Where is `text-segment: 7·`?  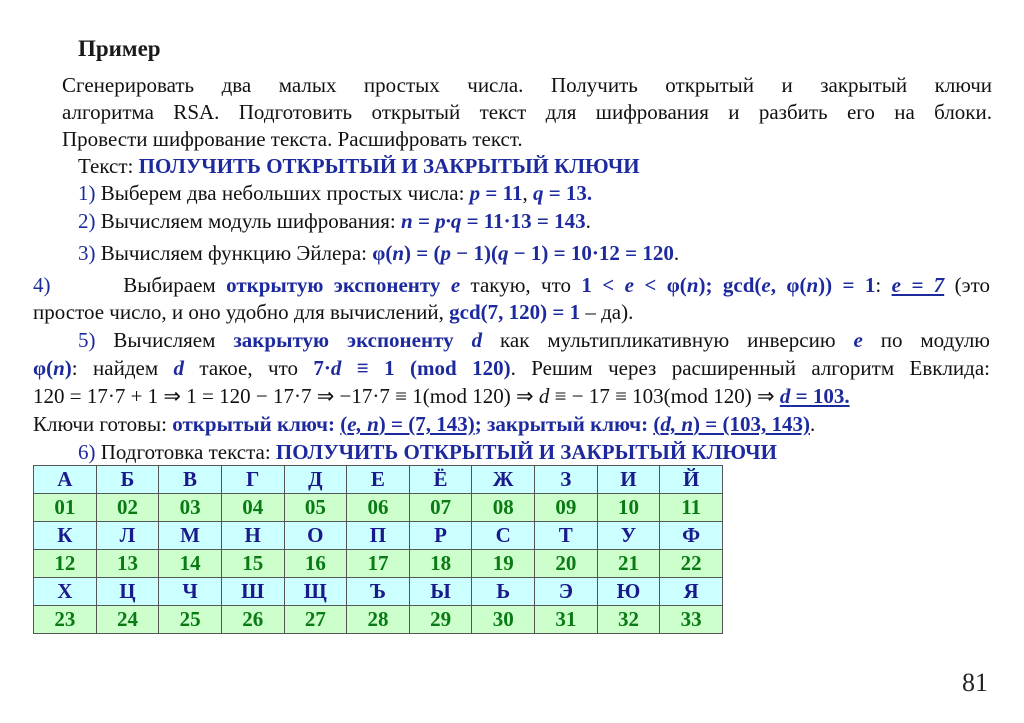
text-segment: 7· is located at coordinates (322, 368).